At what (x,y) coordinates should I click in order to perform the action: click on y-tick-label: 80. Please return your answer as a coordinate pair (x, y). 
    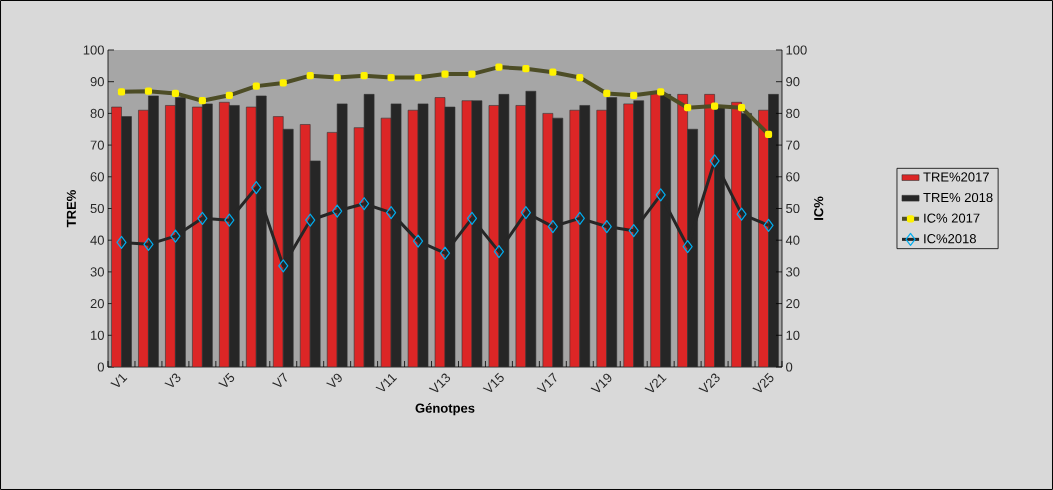
    Looking at the image, I should click on (97, 113).